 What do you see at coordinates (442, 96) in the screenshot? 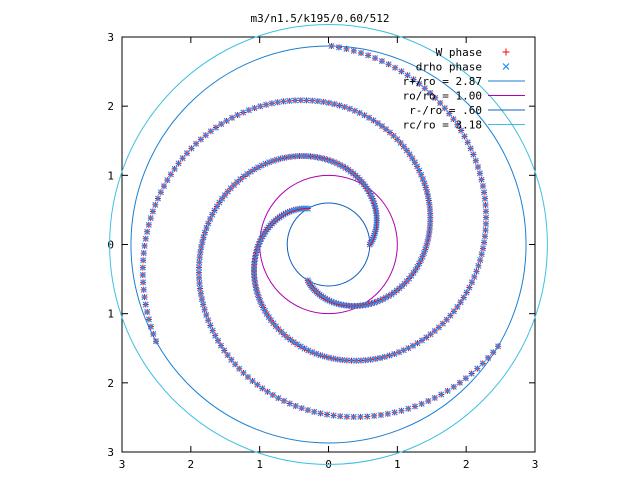
I see `legend-label: ro/ro = 1.00` at bounding box center [442, 96].